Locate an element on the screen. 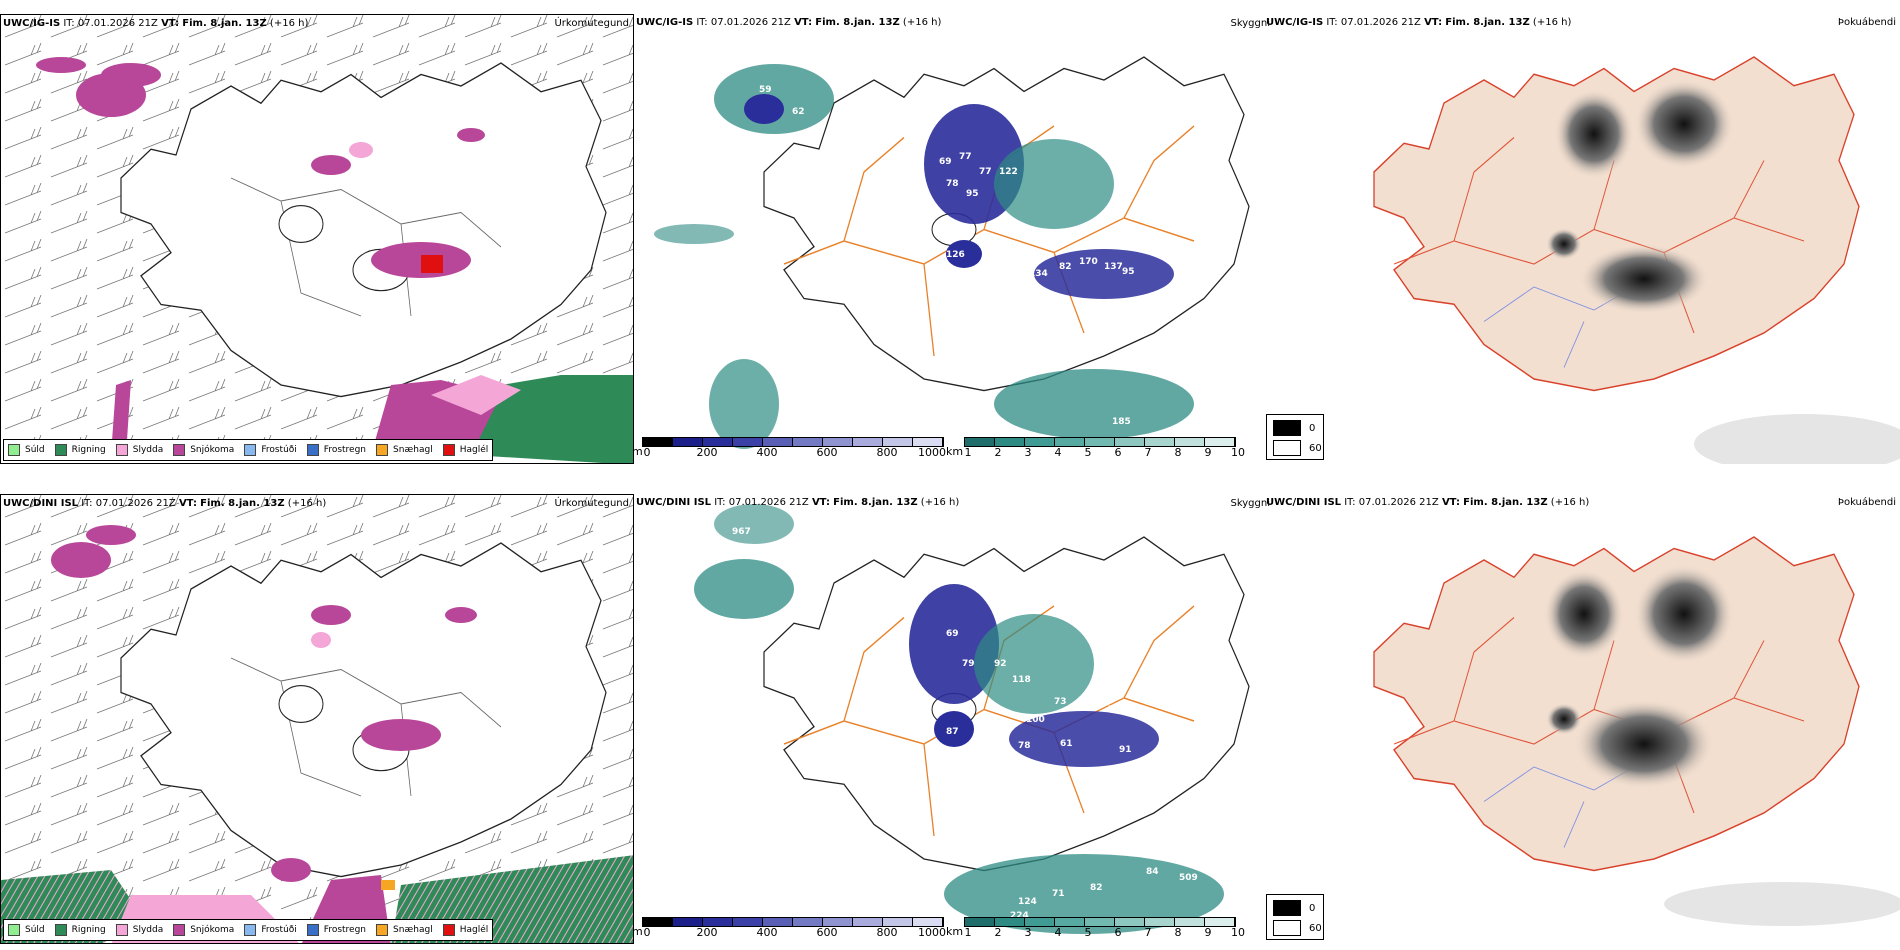  ceiling-label: 73 is located at coordinates (1060, 702).